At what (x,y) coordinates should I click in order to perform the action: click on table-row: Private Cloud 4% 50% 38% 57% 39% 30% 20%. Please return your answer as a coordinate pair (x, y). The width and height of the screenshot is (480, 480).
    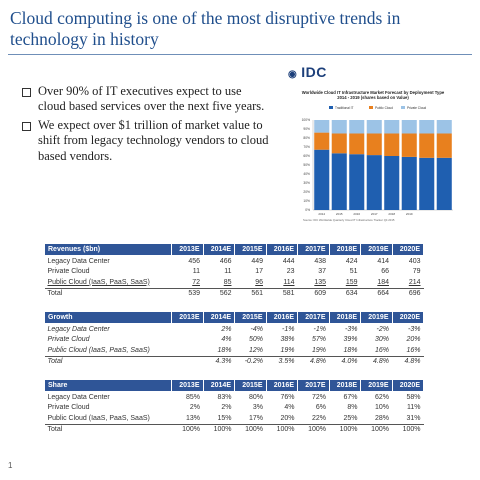
    Looking at the image, I should click on (234, 340).